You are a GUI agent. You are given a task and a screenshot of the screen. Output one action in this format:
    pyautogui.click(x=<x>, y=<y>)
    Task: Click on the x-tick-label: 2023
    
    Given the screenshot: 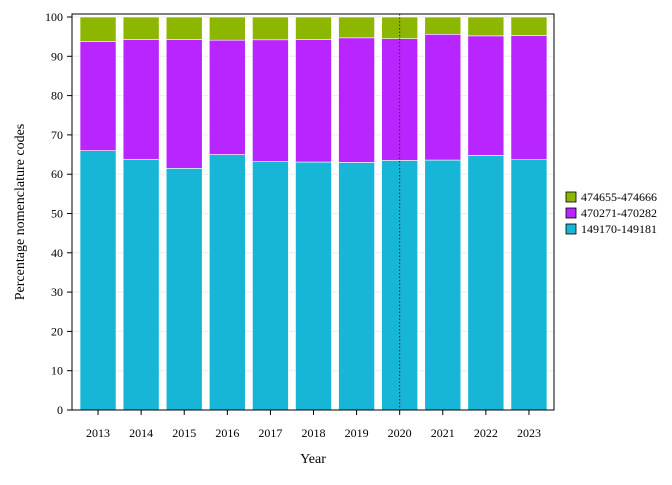 What is the action you would take?
    pyautogui.click(x=529, y=433)
    